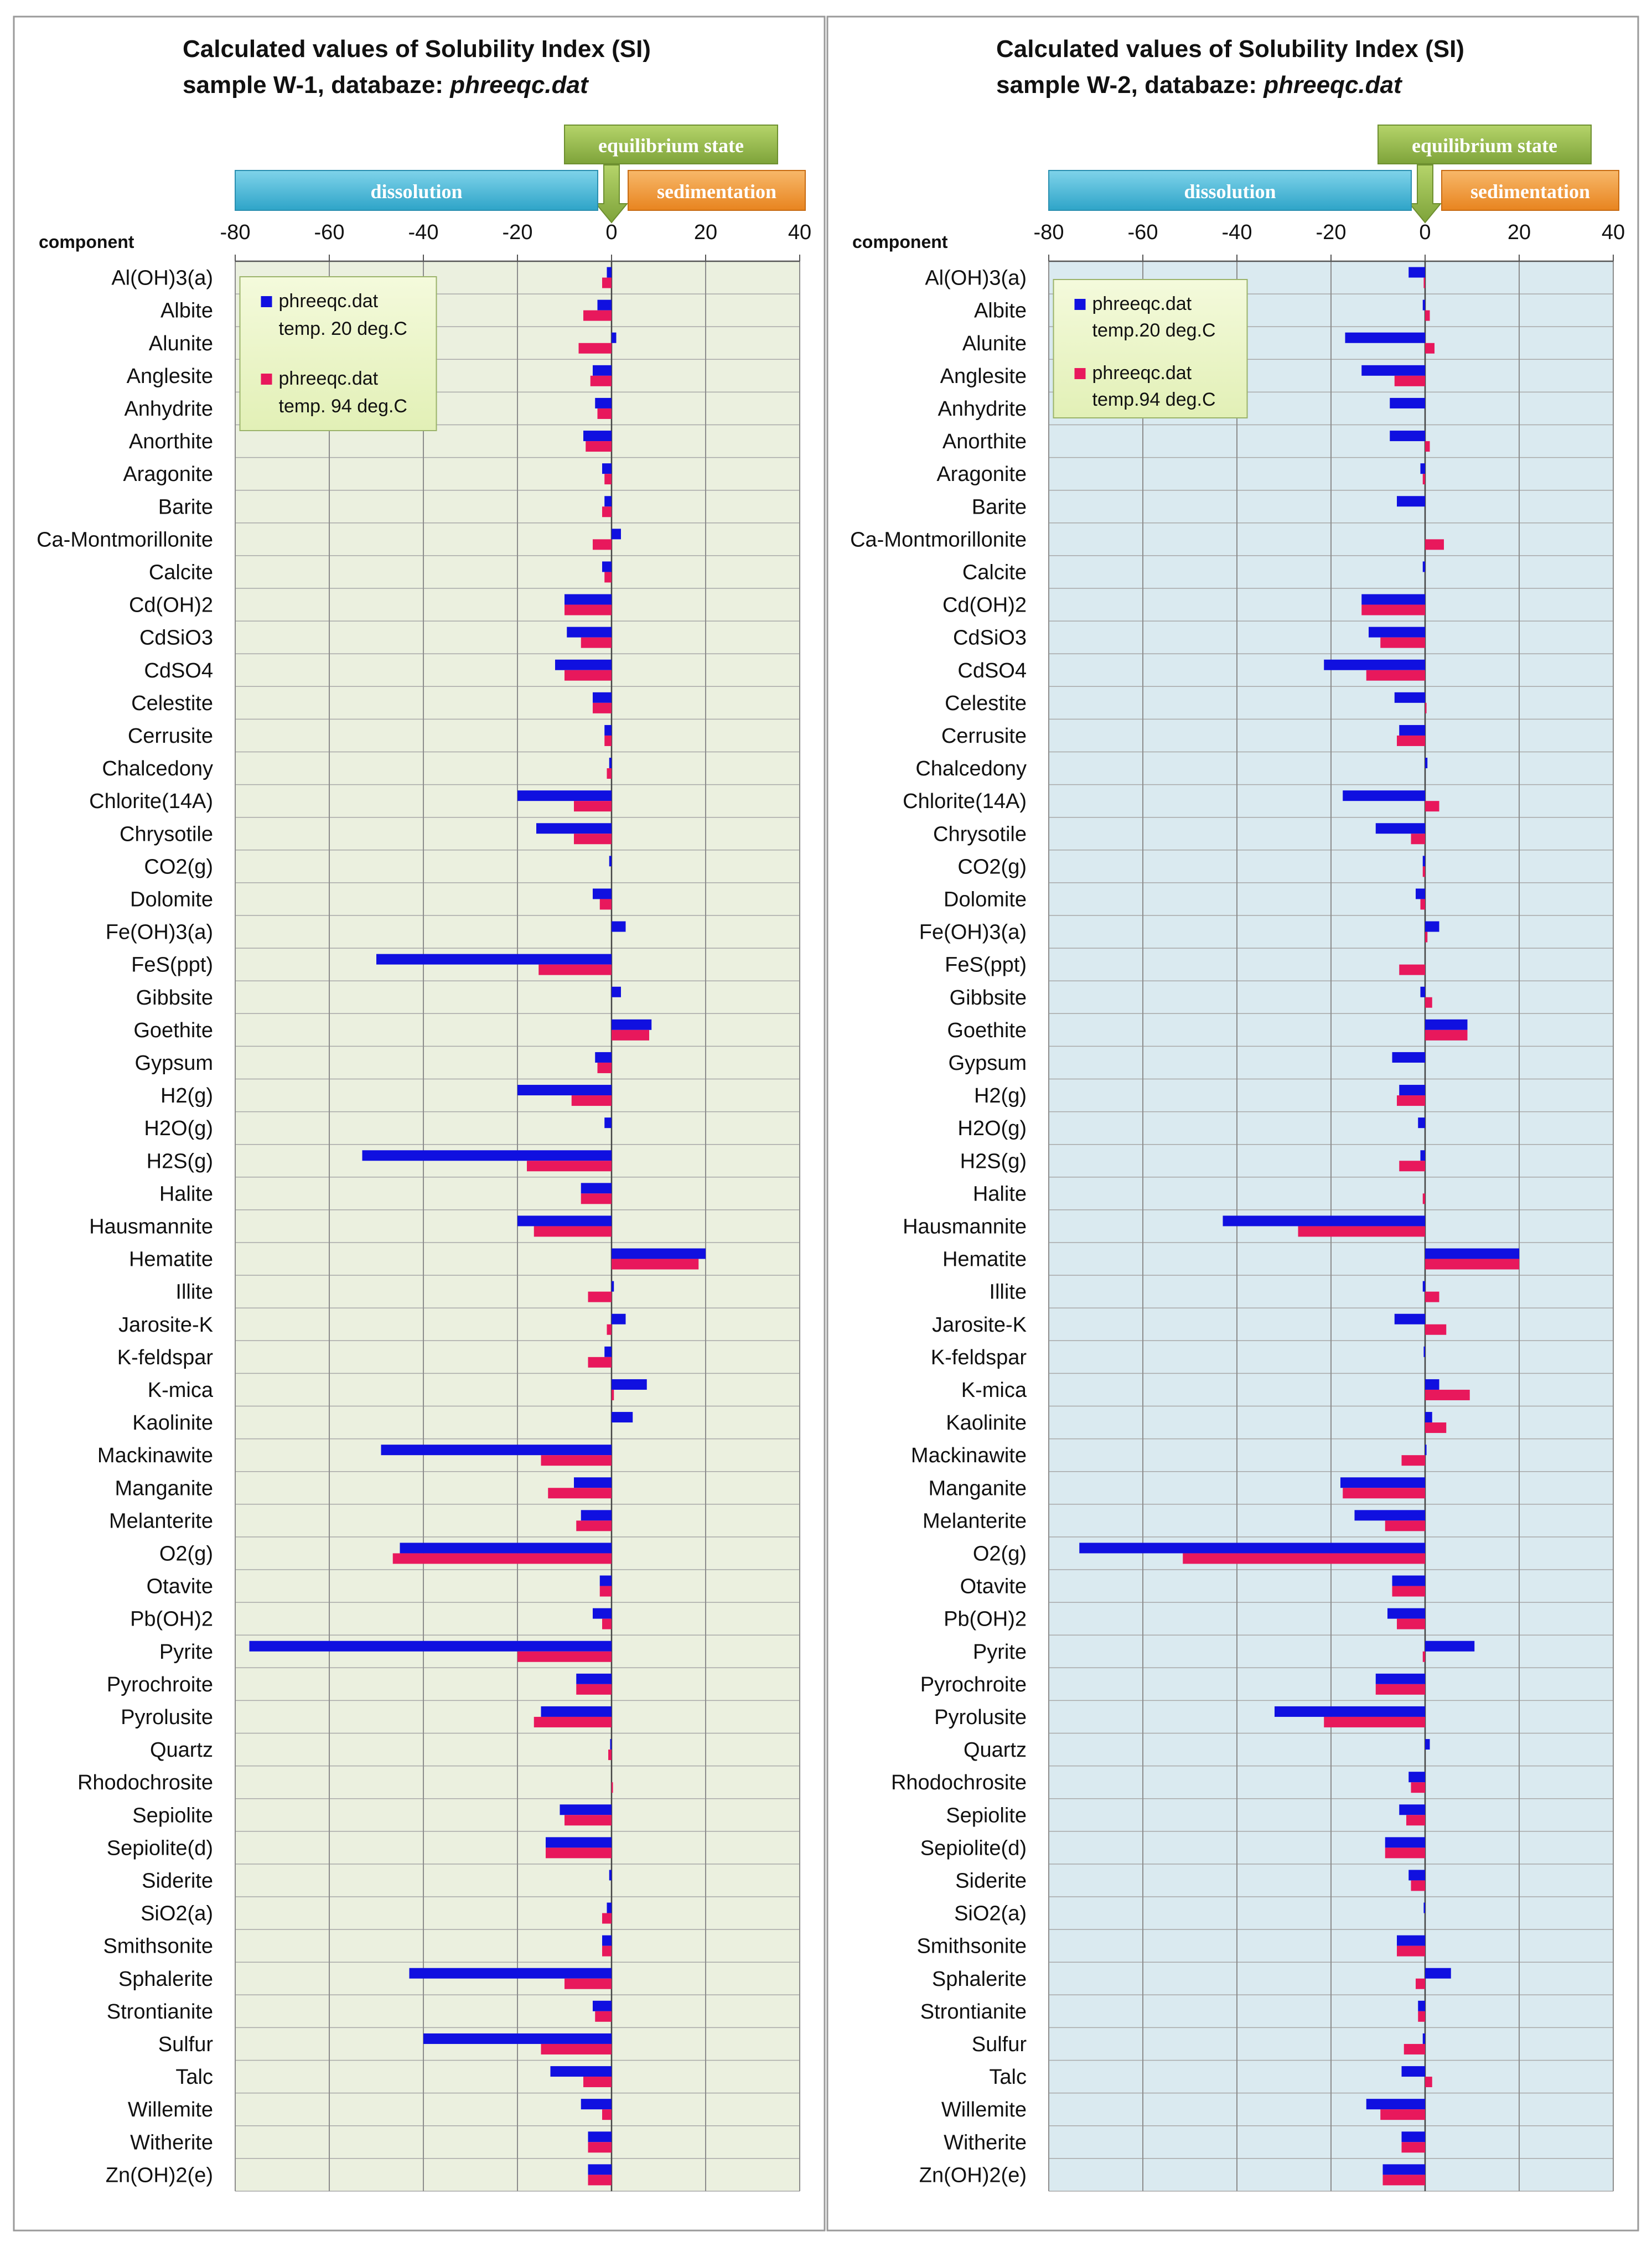  What do you see at coordinates (993, 1586) in the screenshot?
I see `category-label: Otavite` at bounding box center [993, 1586].